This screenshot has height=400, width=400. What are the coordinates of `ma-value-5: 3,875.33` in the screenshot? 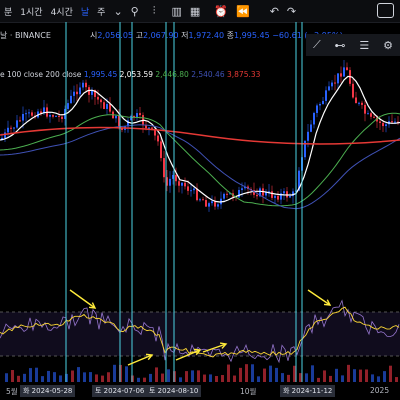 It's located at (244, 74).